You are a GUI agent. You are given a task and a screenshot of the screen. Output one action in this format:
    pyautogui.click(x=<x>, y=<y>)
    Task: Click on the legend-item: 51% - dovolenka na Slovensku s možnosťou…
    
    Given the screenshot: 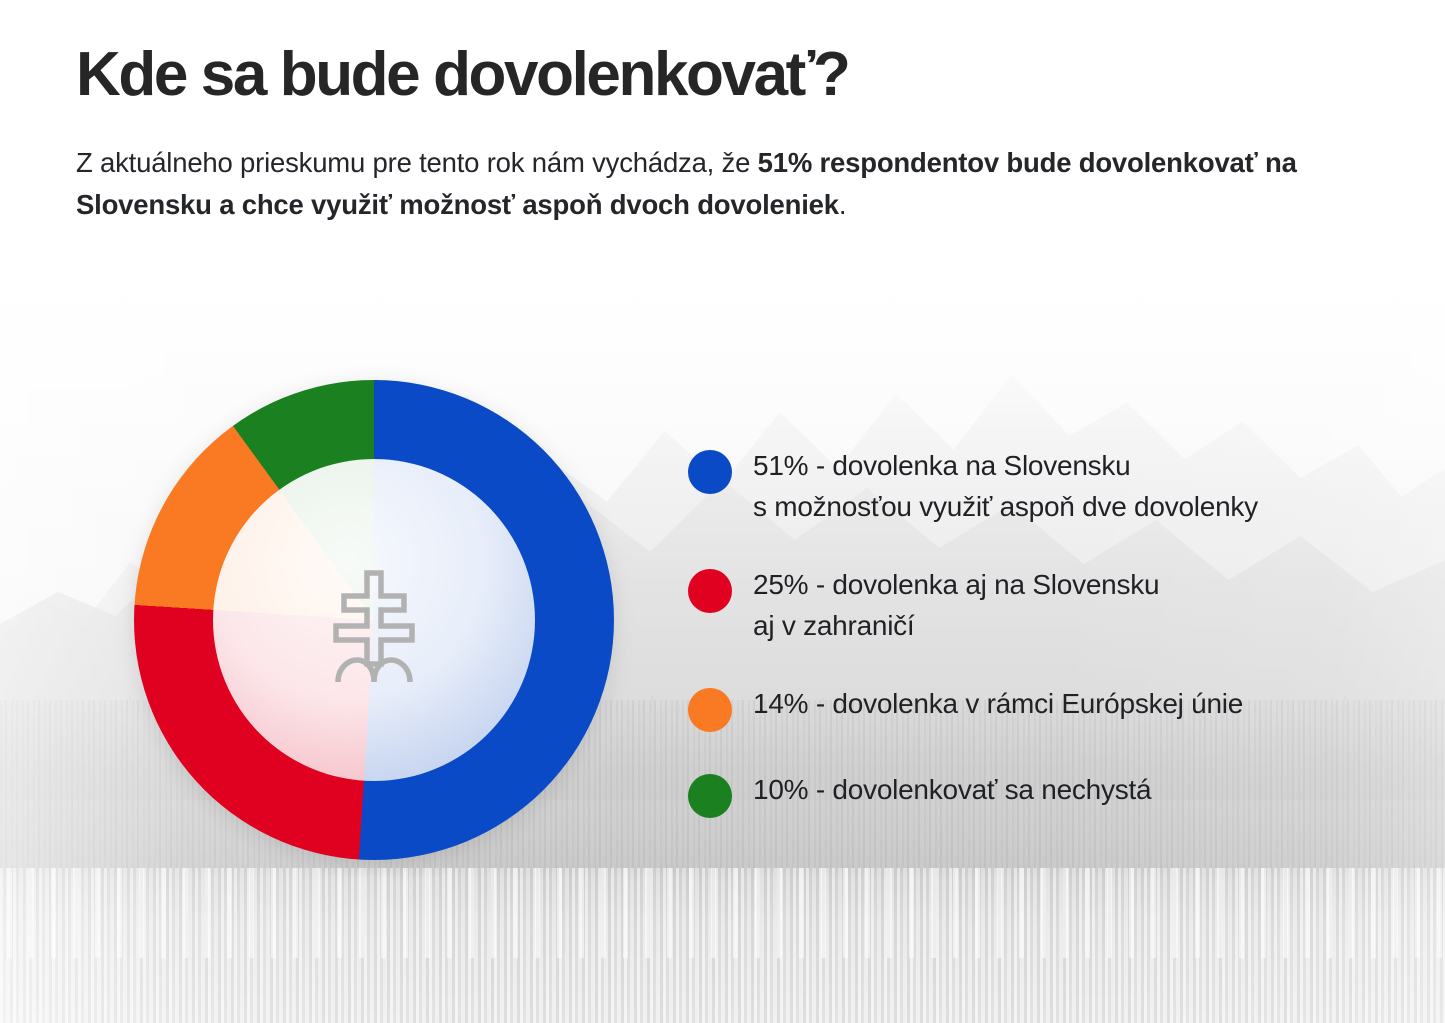 What is the action you would take?
    pyautogui.click(x=1038, y=486)
    